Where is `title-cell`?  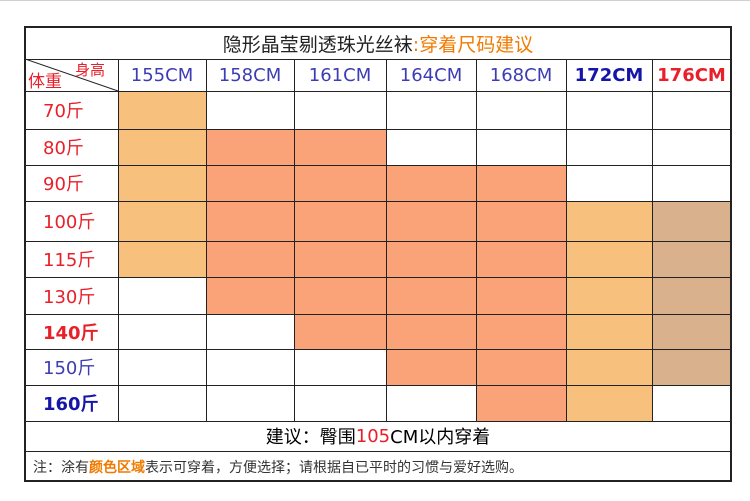 title-cell is located at coordinates (378, 43).